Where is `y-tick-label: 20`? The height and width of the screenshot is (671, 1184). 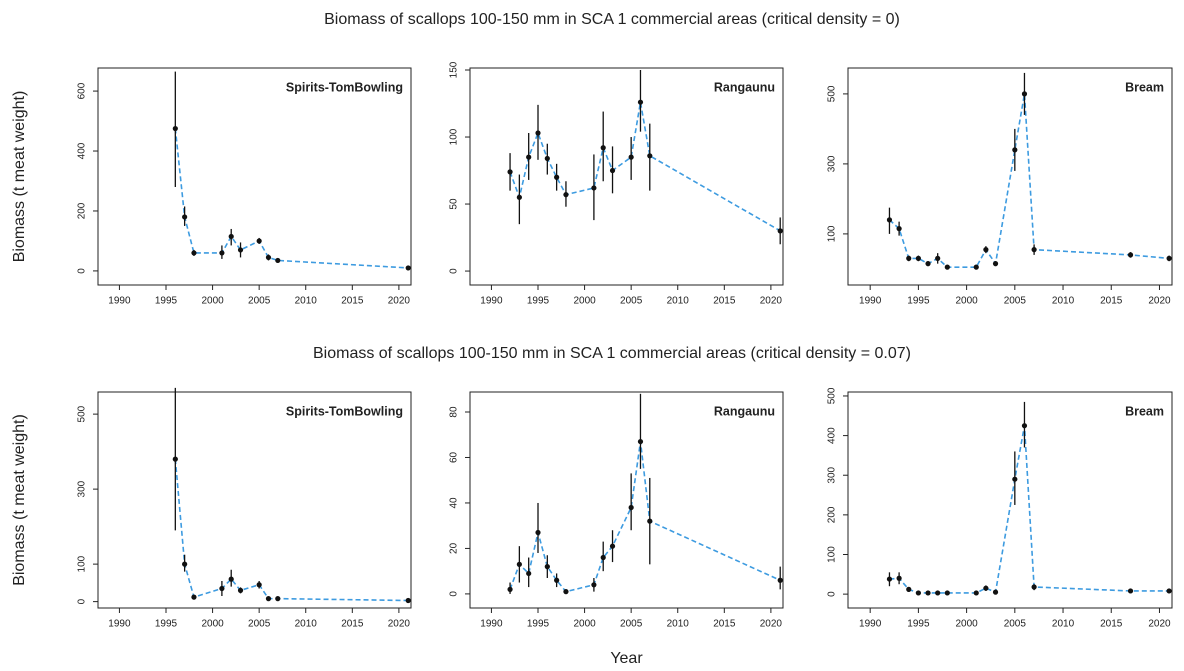
y-tick-label: 20 is located at coordinates (454, 548).